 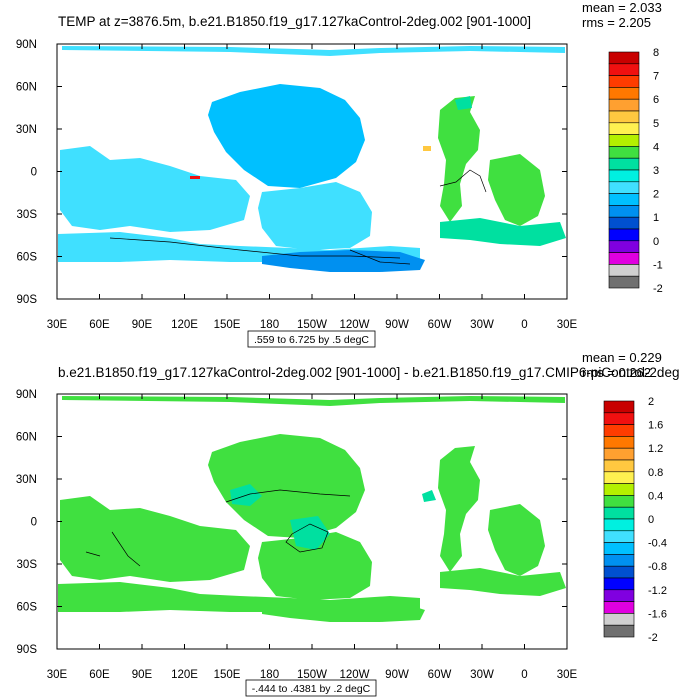 What do you see at coordinates (657, 591) in the screenshot?
I see `colorbar-label: -1.2` at bounding box center [657, 591].